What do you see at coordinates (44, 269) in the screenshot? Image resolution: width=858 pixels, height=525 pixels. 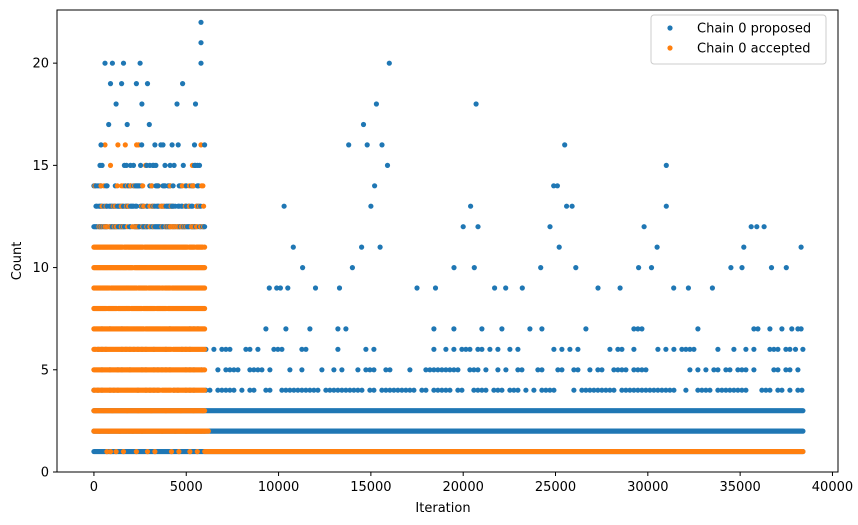 I see `y-axis-ticks: 0 5 10 15 20` at bounding box center [44, 269].